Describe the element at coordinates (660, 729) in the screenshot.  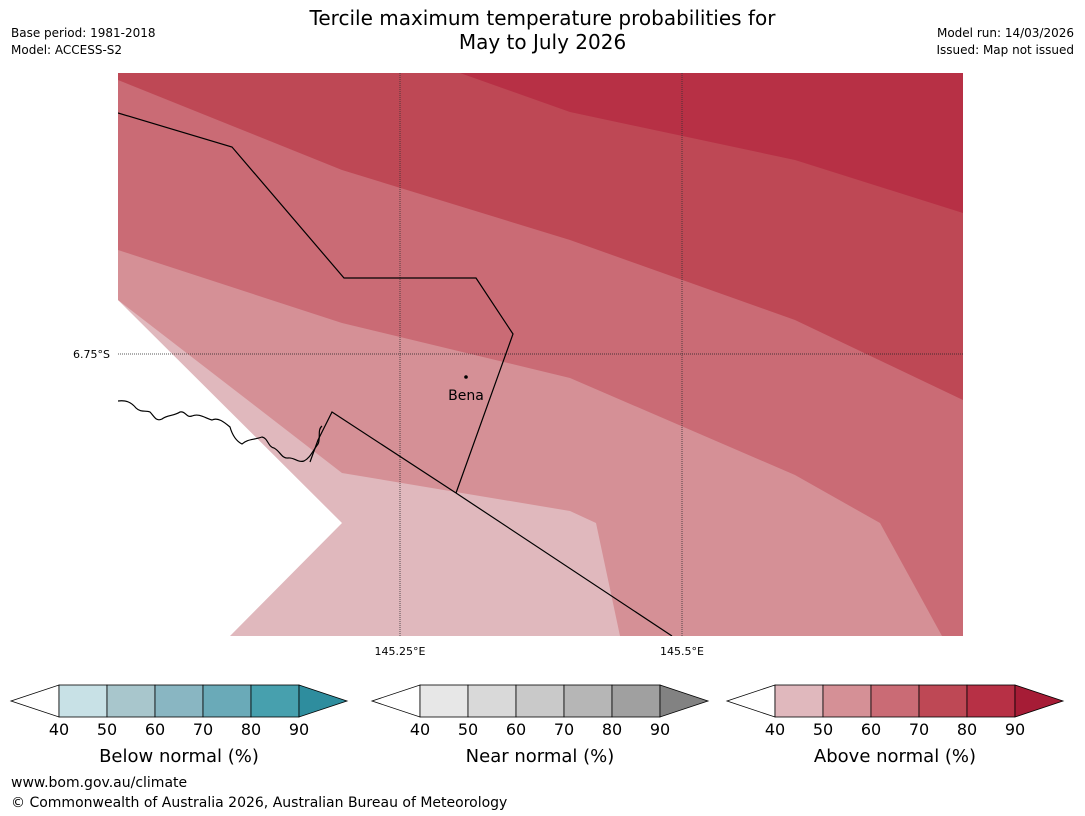
I see `legend-near-tick: 90` at that location.